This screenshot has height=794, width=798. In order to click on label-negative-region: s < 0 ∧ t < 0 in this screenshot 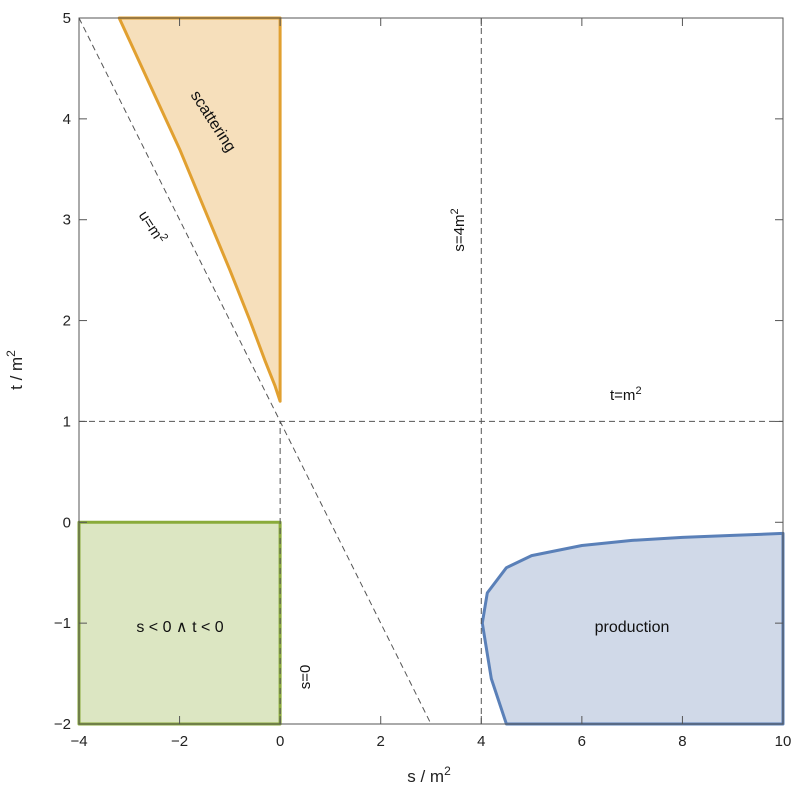, I will do `click(179, 627)`.